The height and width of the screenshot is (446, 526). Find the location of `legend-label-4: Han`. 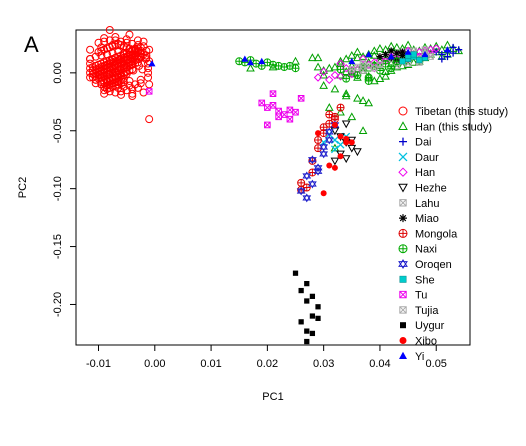

legend-label-4: Han is located at coordinates (425, 173).